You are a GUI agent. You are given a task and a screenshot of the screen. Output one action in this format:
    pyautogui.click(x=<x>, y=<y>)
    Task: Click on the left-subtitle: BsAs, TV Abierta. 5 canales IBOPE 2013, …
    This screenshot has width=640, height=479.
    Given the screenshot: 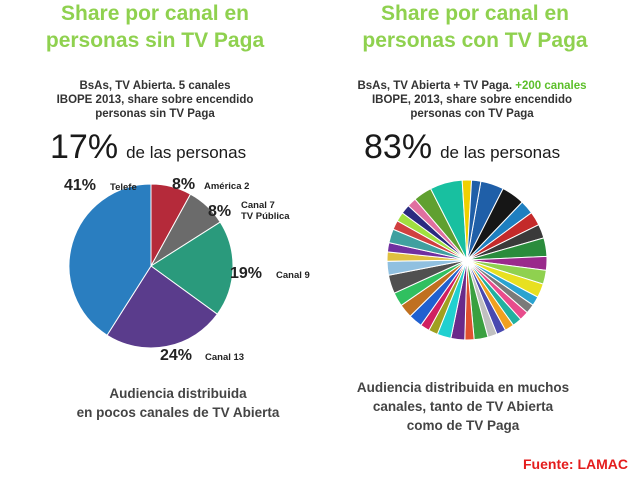 What is the action you would take?
    pyautogui.click(x=155, y=100)
    